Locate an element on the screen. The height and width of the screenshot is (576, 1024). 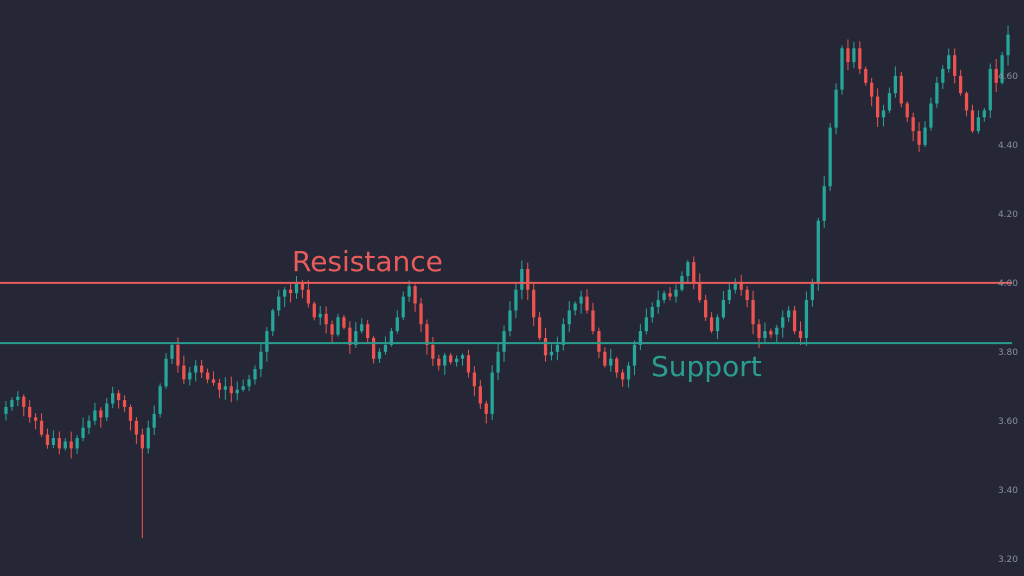
y-tick-label: 3.80 is located at coordinates (1008, 353).